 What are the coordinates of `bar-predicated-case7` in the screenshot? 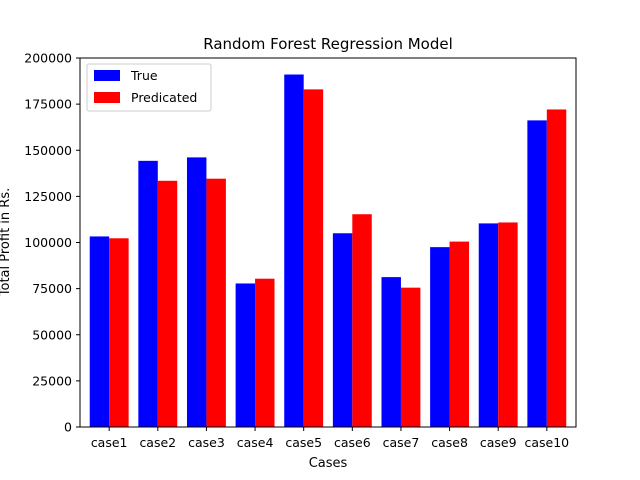 It's located at (410, 357).